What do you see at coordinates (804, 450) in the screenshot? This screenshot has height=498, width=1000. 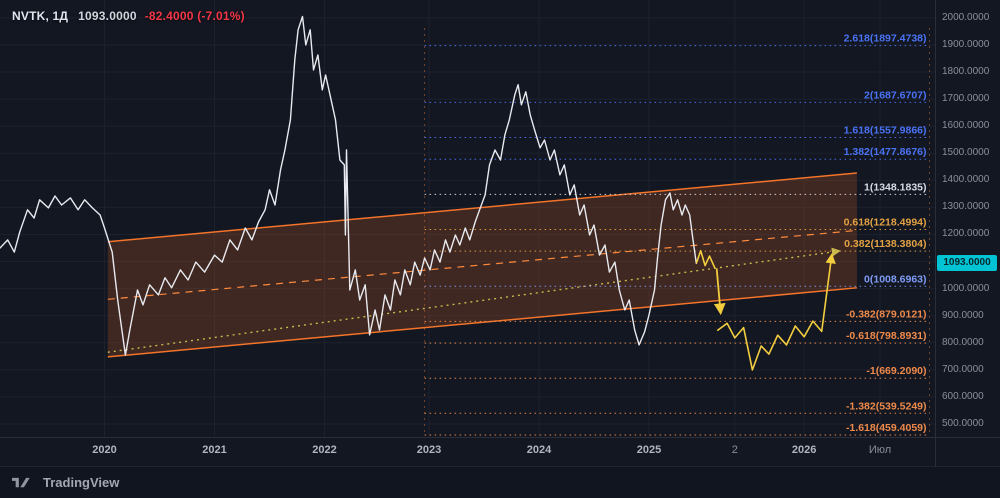 I see `time-axis-label: 2026` at bounding box center [804, 450].